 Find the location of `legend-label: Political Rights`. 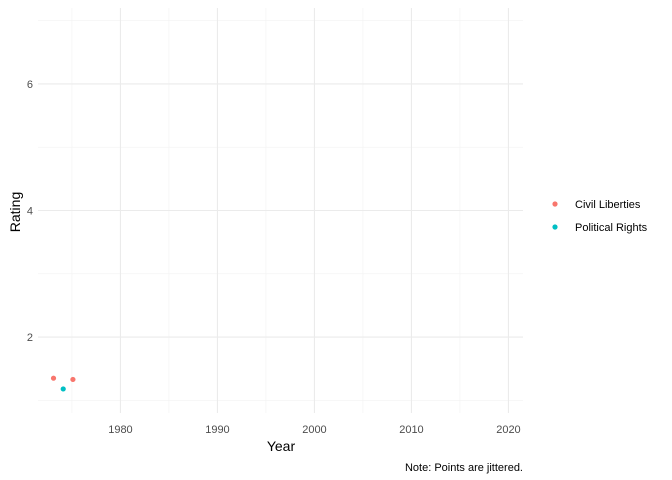

legend-label: Political Rights is located at coordinates (611, 228).